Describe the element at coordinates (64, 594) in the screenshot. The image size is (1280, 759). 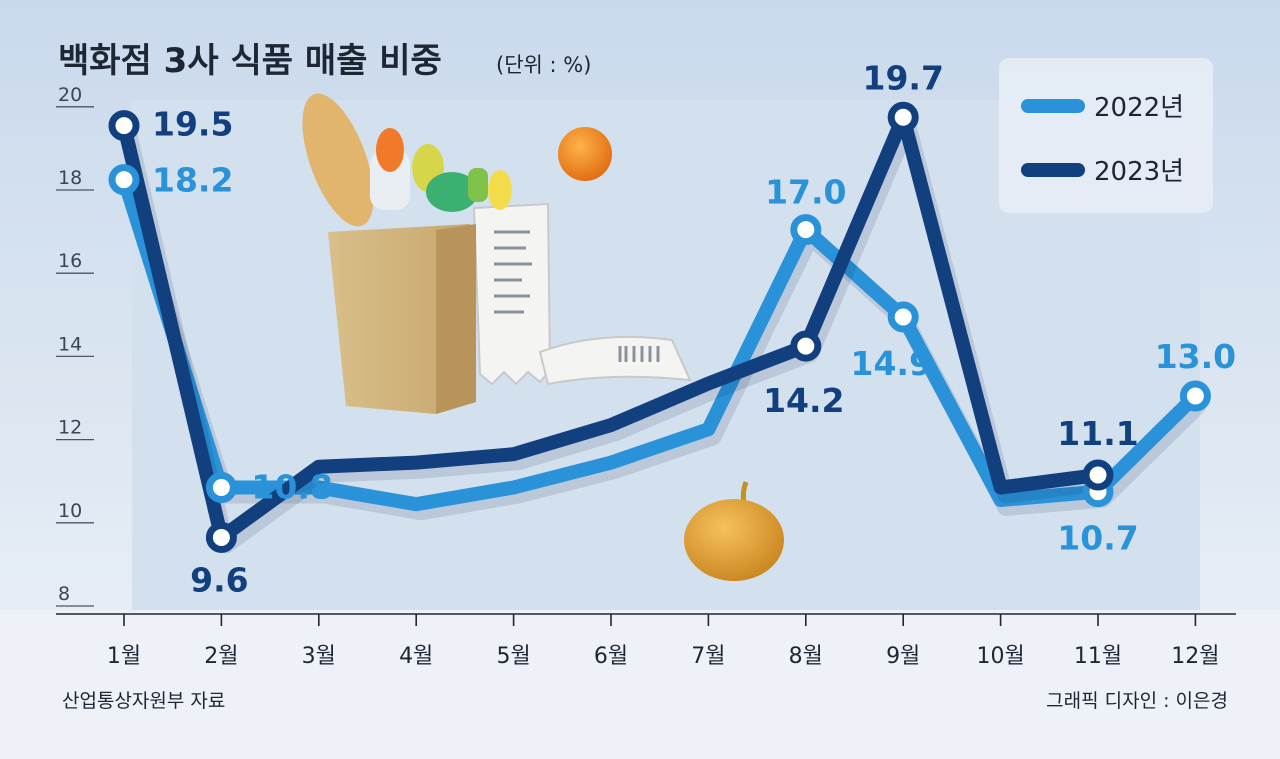
I see `y-tick-label: 8` at that location.